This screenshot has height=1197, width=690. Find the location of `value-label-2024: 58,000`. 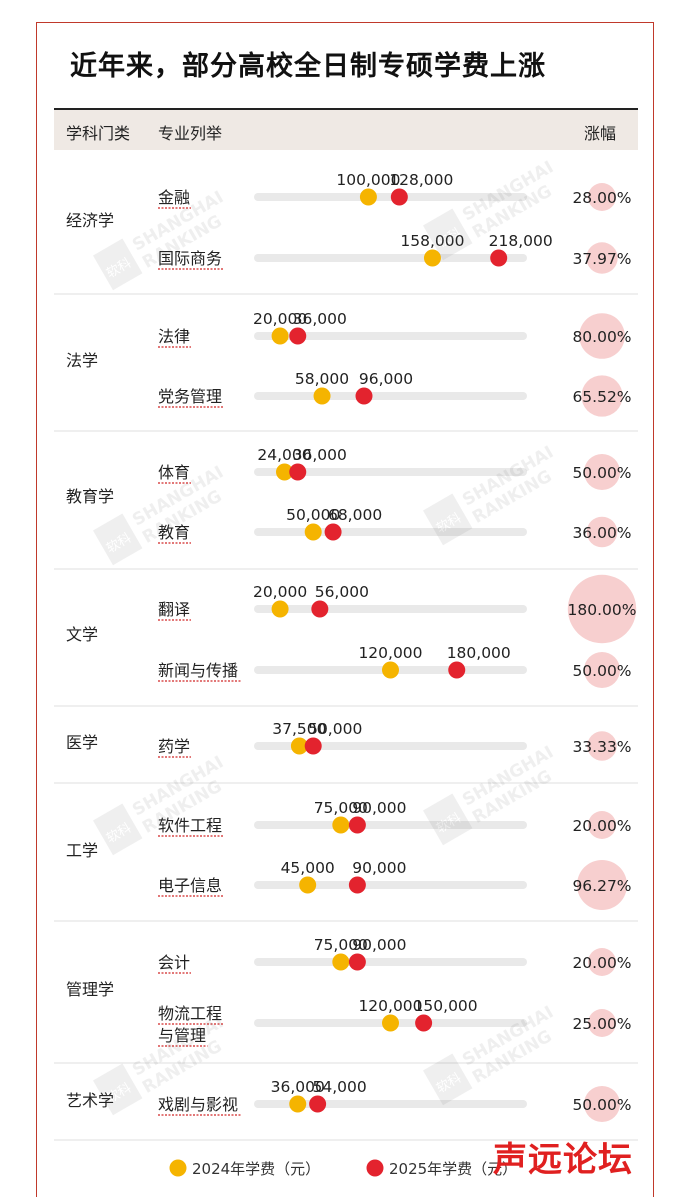

value-label-2024: 58,000 is located at coordinates (322, 379).